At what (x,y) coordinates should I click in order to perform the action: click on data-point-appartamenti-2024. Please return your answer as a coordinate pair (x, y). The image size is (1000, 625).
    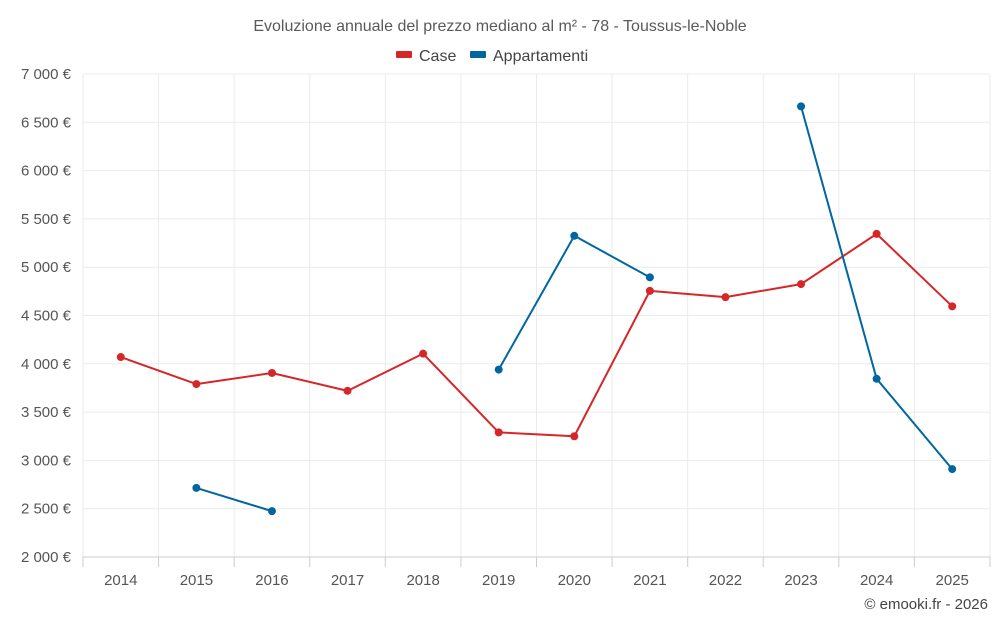
    Looking at the image, I should click on (876, 378).